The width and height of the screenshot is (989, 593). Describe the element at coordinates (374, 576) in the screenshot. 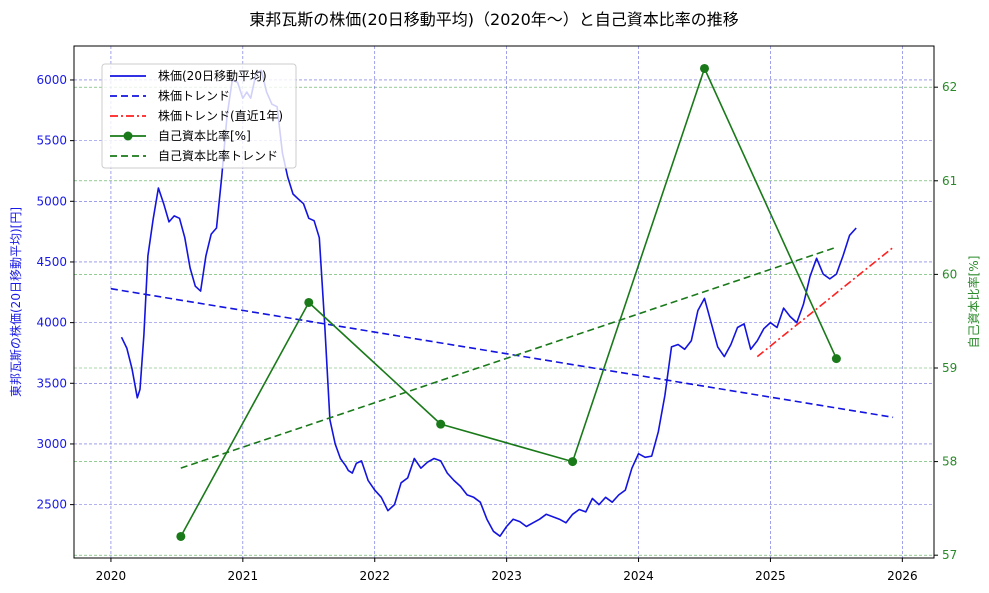

I see `x-tick-label: 2022` at that location.